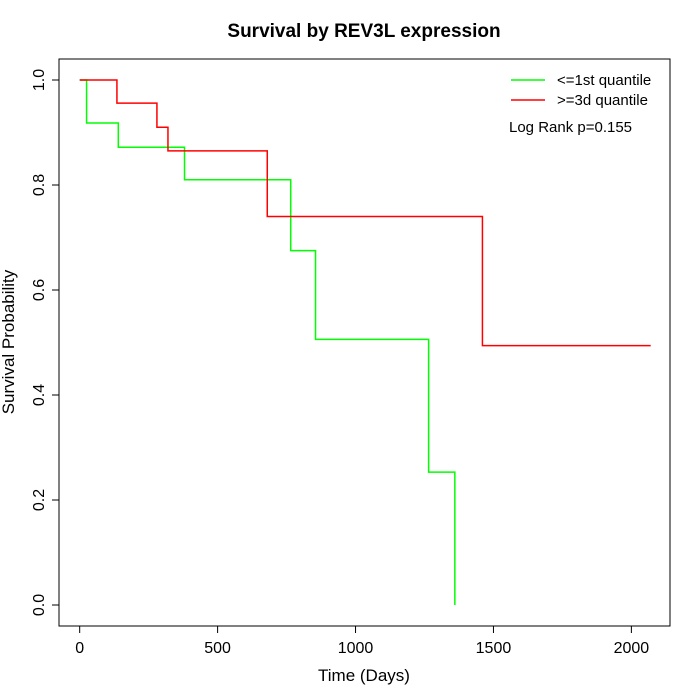  What do you see at coordinates (39, 395) in the screenshot?
I see `y-tick-label: 0.4` at bounding box center [39, 395].